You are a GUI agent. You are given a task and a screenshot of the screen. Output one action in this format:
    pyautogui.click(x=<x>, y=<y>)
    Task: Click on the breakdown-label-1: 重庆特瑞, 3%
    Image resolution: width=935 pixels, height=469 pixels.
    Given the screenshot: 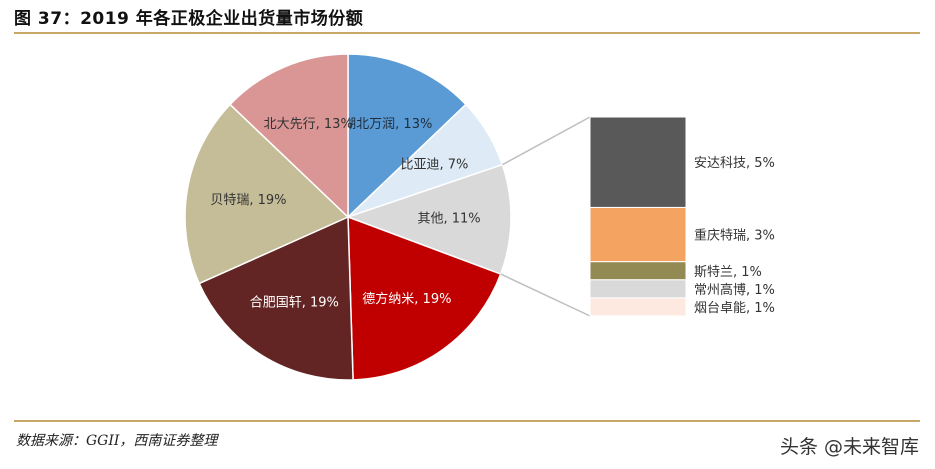 What is the action you would take?
    pyautogui.click(x=734, y=236)
    